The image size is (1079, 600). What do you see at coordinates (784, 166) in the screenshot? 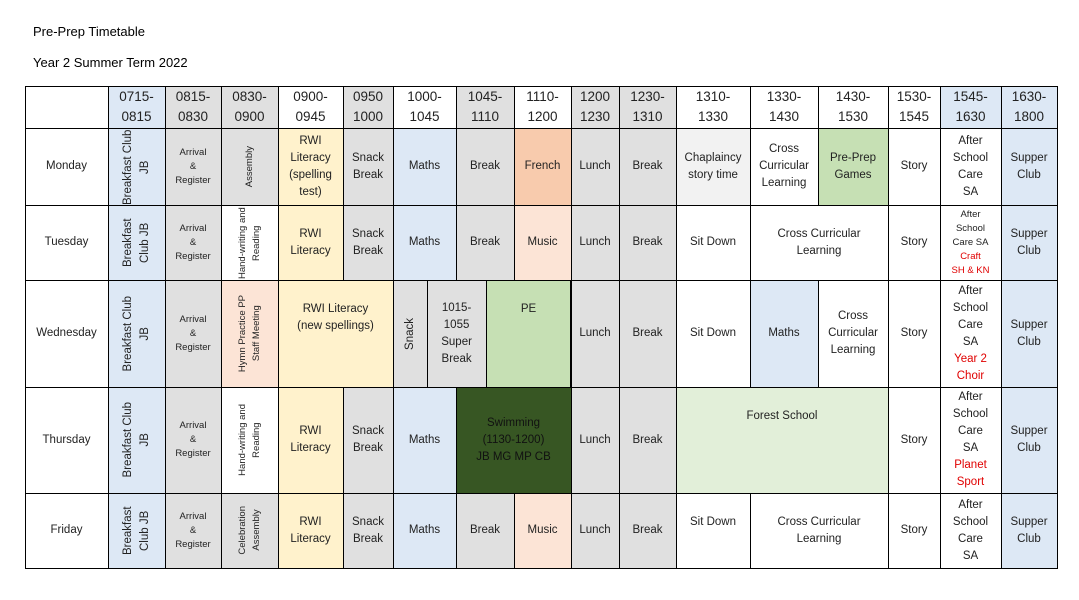
I see `cell-text: Cross Curricular Learning` at bounding box center [784, 166].